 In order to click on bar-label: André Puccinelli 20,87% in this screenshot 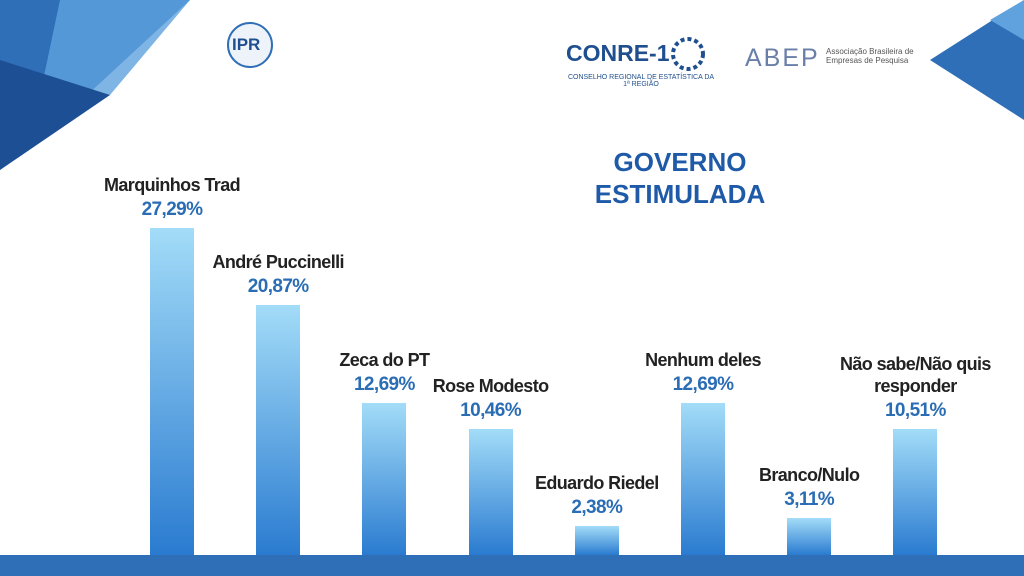, I will do `click(278, 275)`.